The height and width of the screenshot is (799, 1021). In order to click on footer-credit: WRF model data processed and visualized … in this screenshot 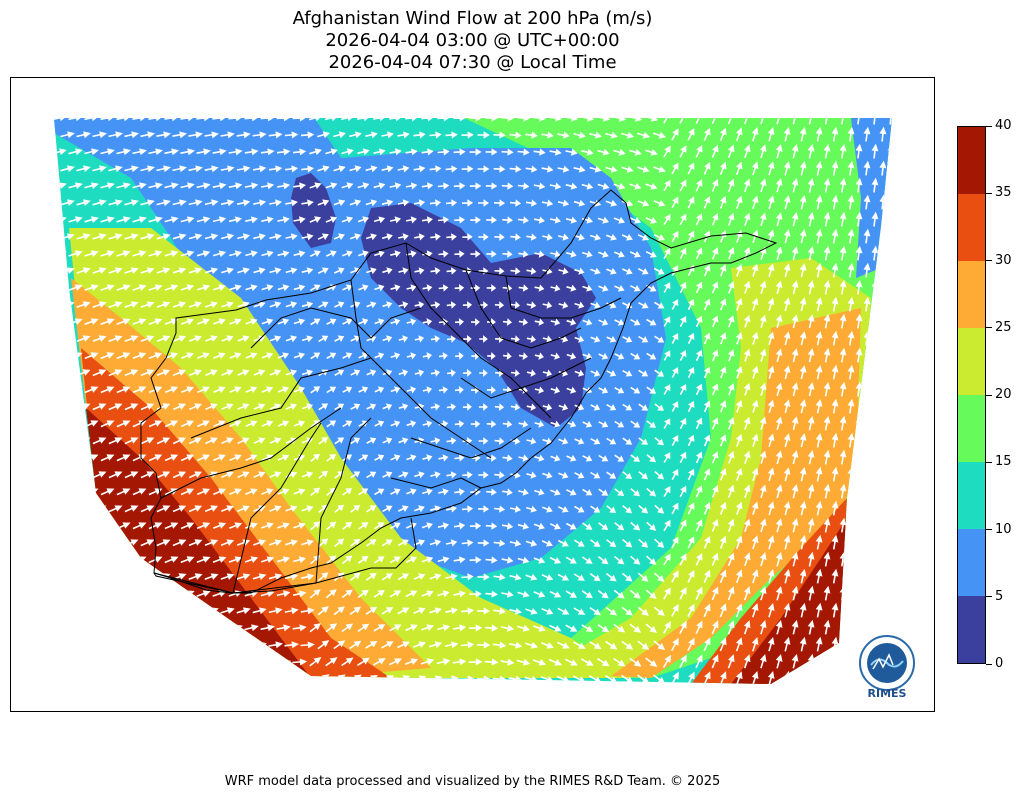, I will do `click(472, 781)`.